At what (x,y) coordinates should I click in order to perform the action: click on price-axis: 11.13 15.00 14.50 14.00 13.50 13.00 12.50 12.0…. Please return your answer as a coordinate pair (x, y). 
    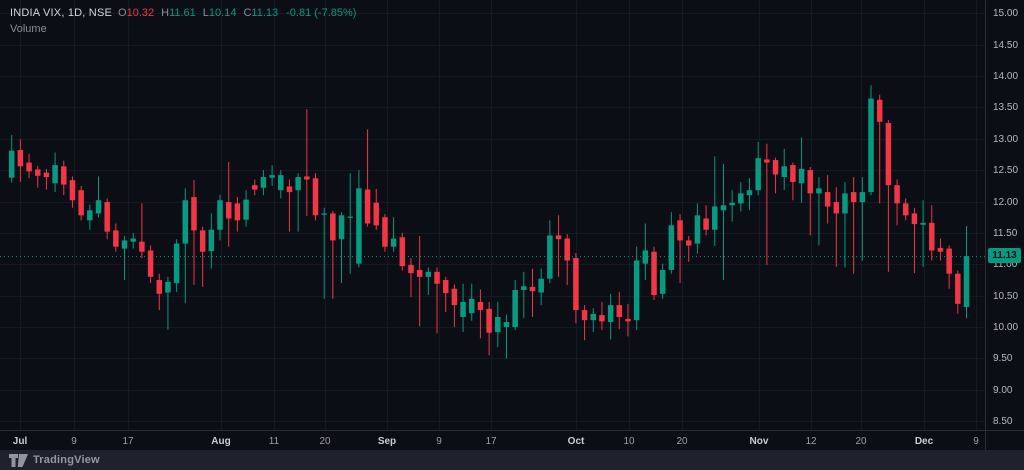
    Looking at the image, I should click on (1004, 225).